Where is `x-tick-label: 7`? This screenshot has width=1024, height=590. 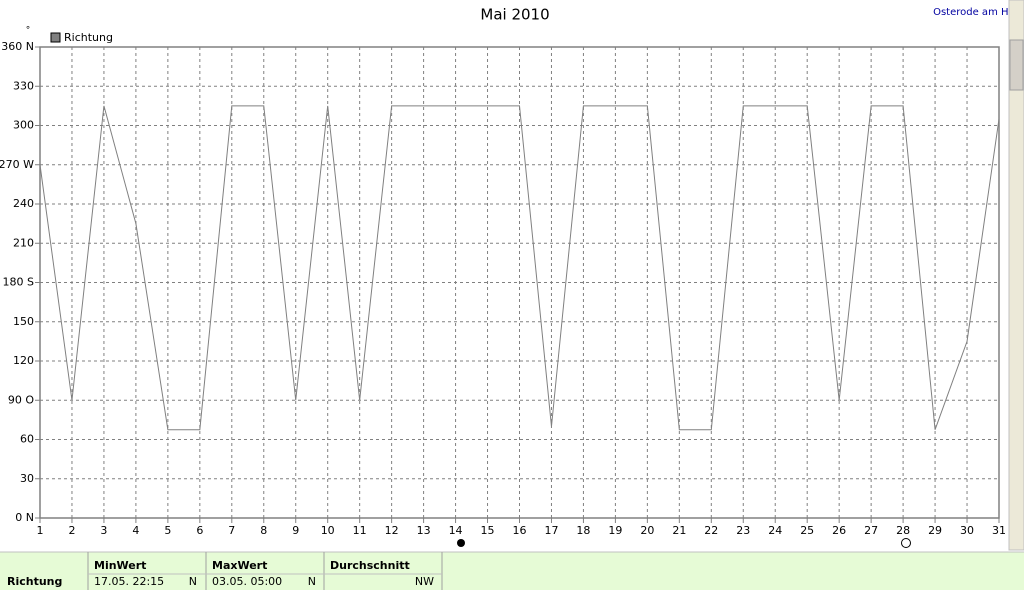
x-tick-label: 7 is located at coordinates (231, 530).